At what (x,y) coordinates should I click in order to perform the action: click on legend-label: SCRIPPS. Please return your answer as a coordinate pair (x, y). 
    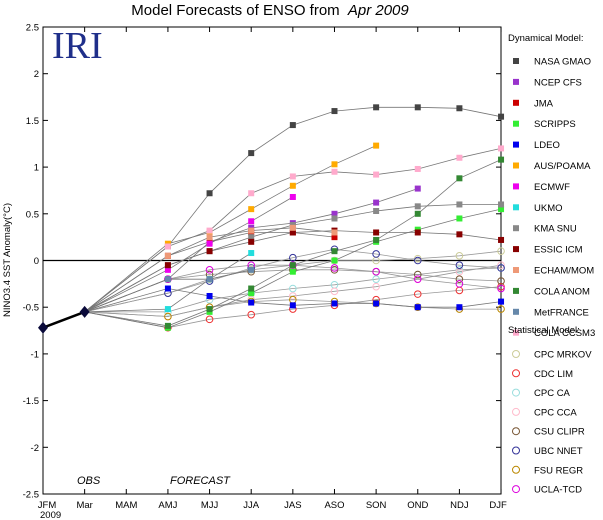
    Looking at the image, I should click on (555, 124).